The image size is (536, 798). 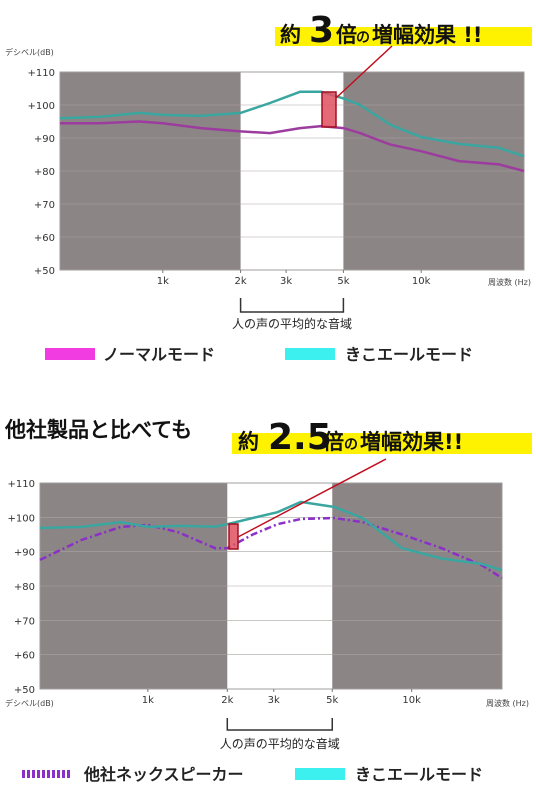 I want to click on headline-rest: 増幅効果!!, so click(x=411, y=442).